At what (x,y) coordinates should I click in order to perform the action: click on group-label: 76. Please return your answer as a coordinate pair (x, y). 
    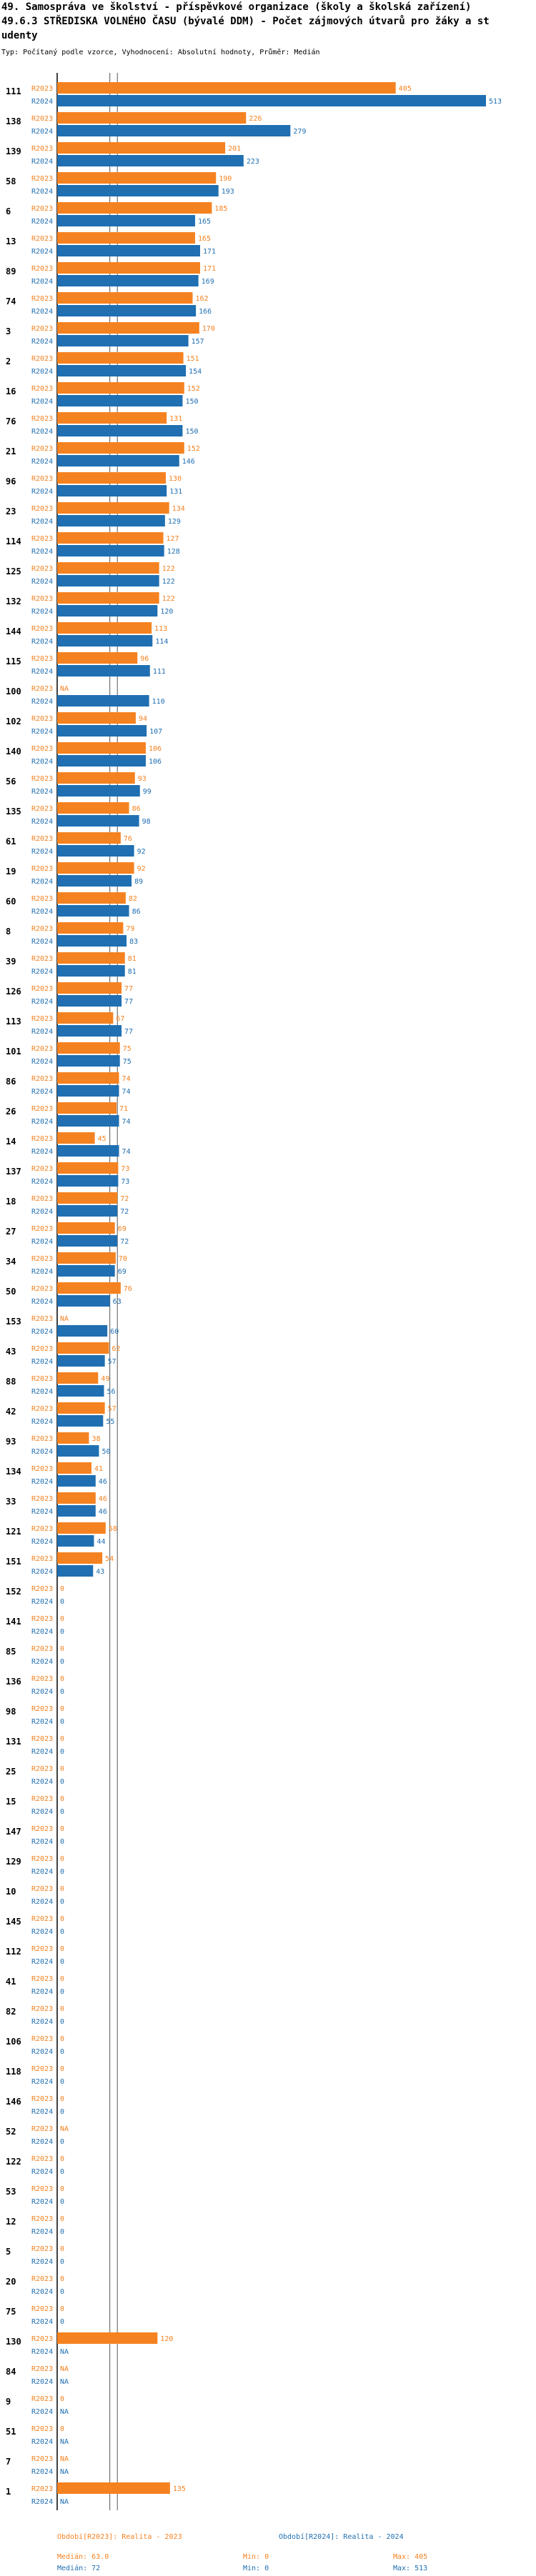
    Looking at the image, I should click on (11, 421).